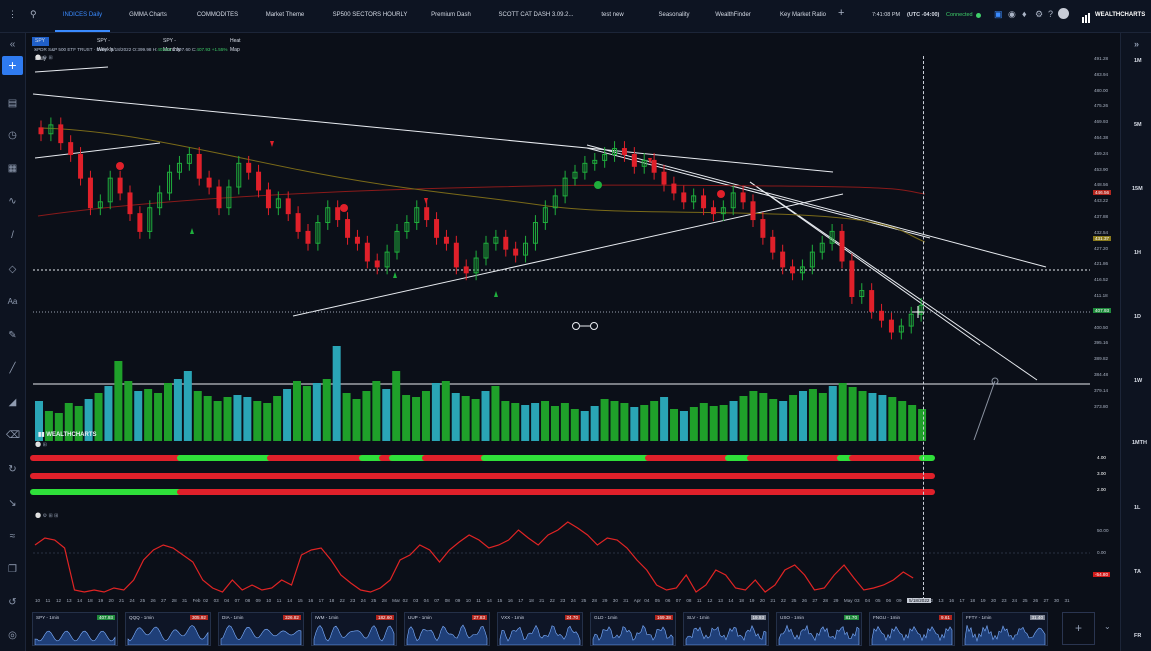 The image size is (1151, 651). Describe the element at coordinates (1024, 14) in the screenshot. I see `notifications-icon: ♦` at that location.